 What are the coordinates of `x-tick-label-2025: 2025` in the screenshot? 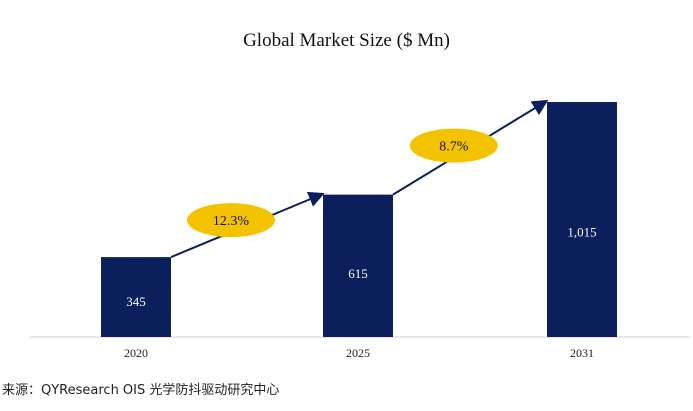 It's located at (358, 353).